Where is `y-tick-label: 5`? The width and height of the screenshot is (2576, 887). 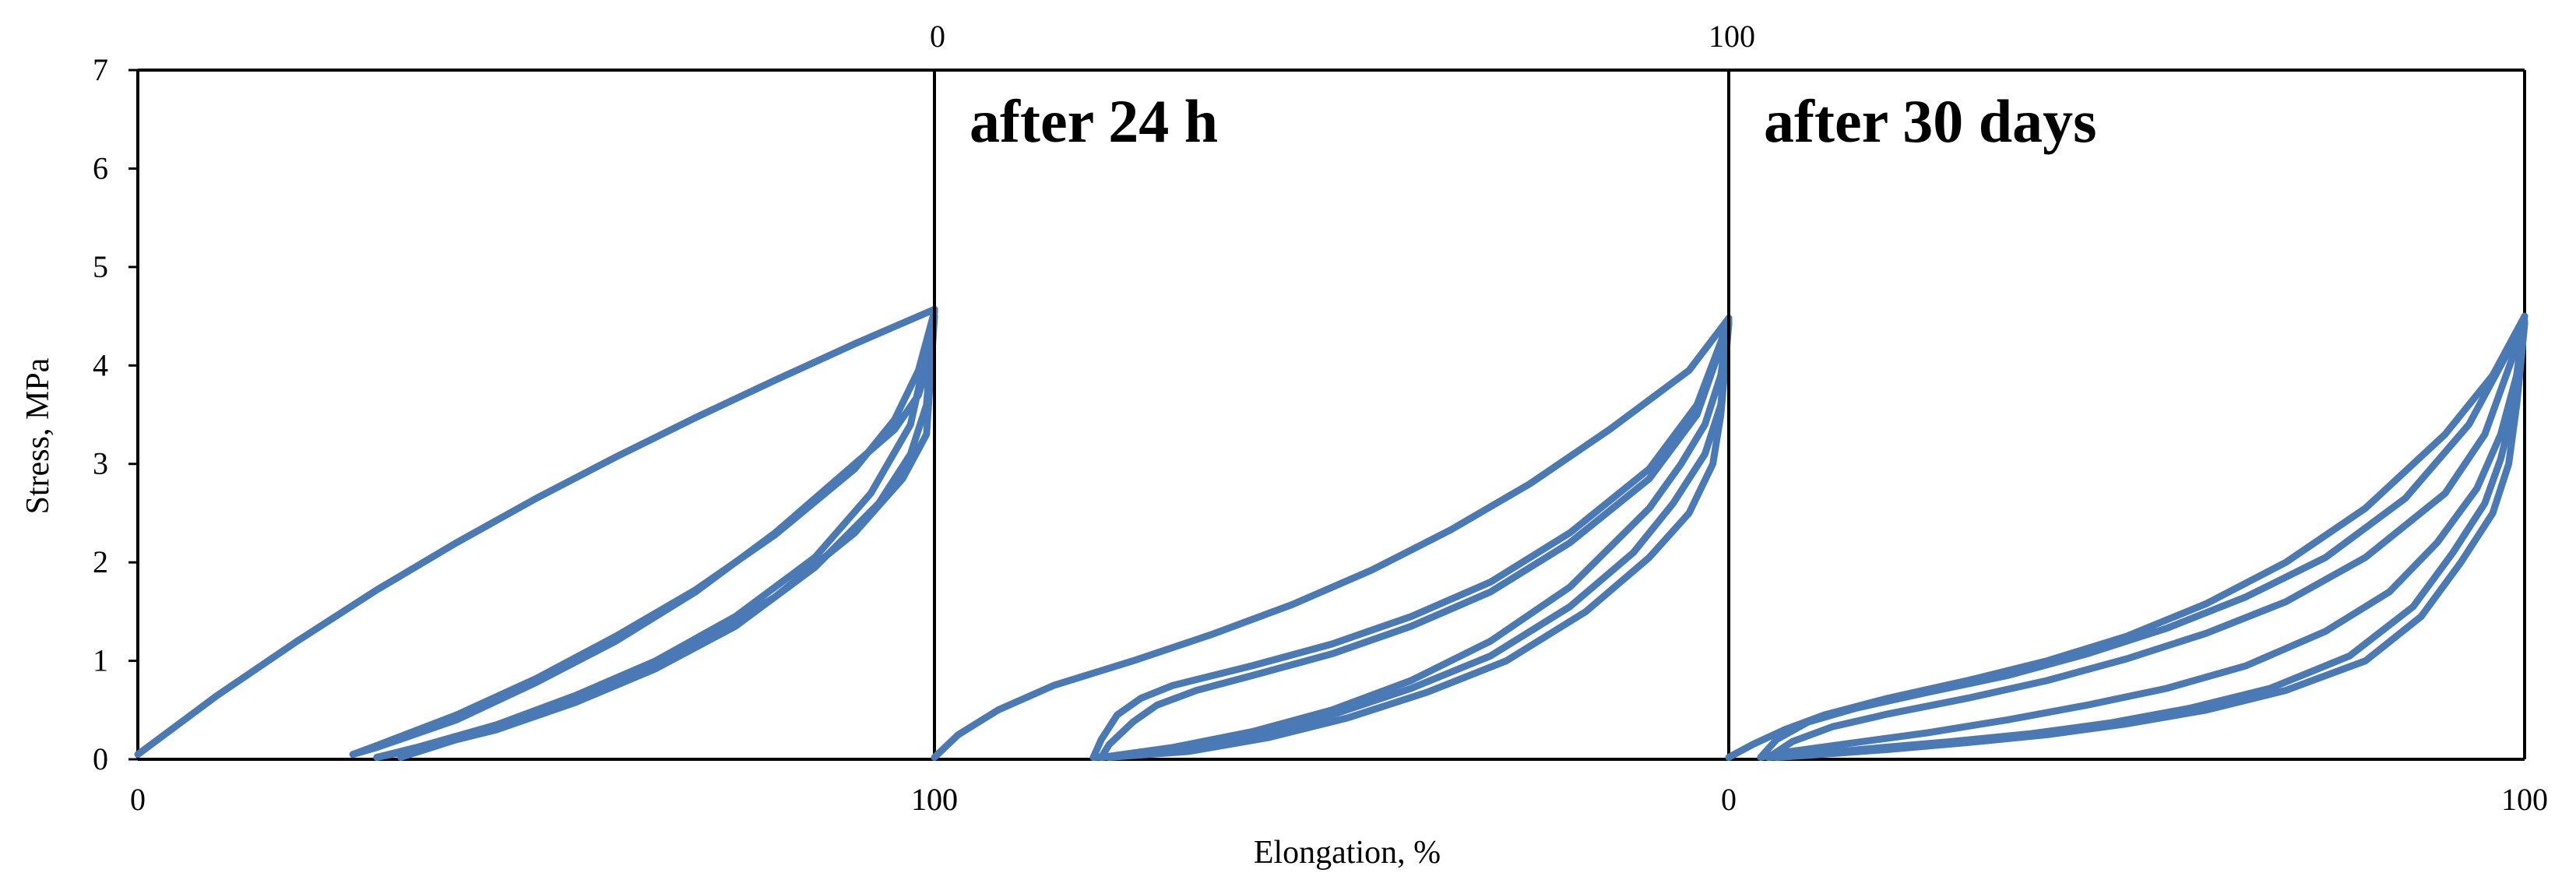
y-tick-label: 5 is located at coordinates (100, 266).